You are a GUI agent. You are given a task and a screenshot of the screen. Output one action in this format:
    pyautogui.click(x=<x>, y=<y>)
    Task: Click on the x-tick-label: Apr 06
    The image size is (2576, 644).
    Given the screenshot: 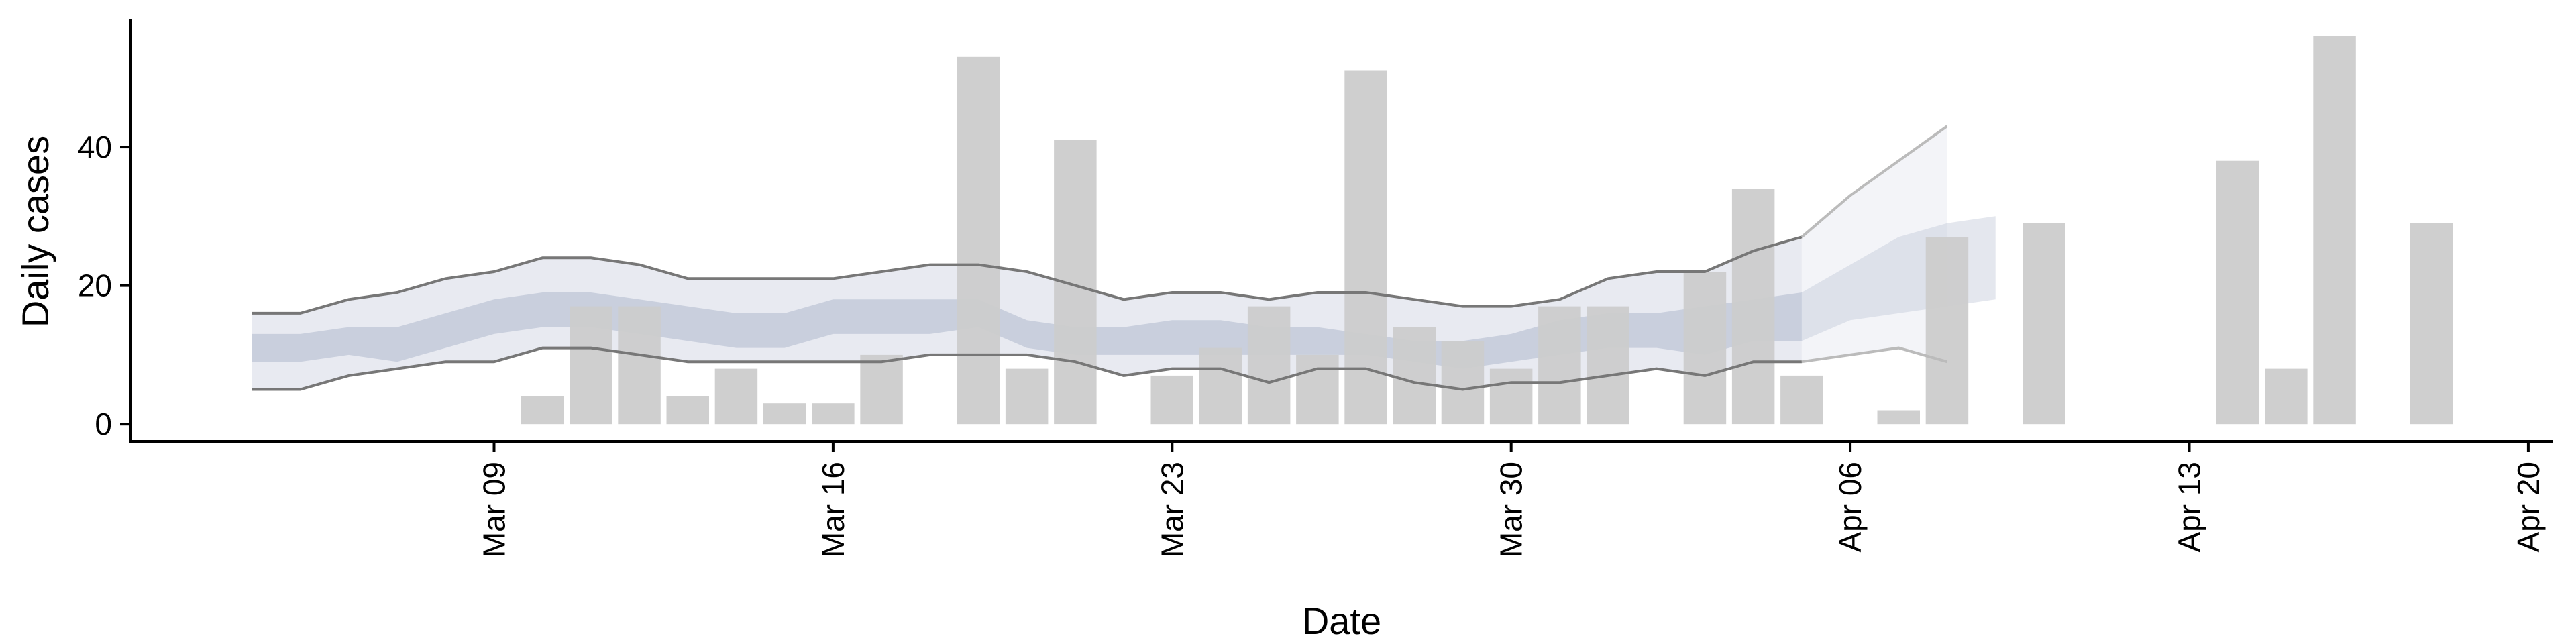 What is the action you would take?
    pyautogui.click(x=1850, y=507)
    